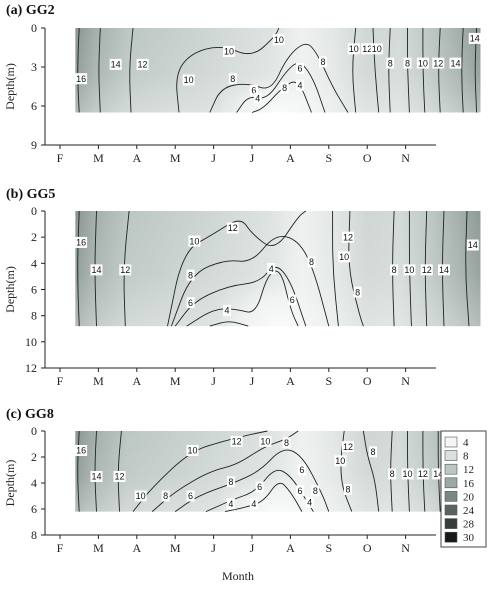 The width and height of the screenshot is (490, 592). Describe the element at coordinates (367, 548) in the screenshot. I see `x-tick-label: O` at that location.